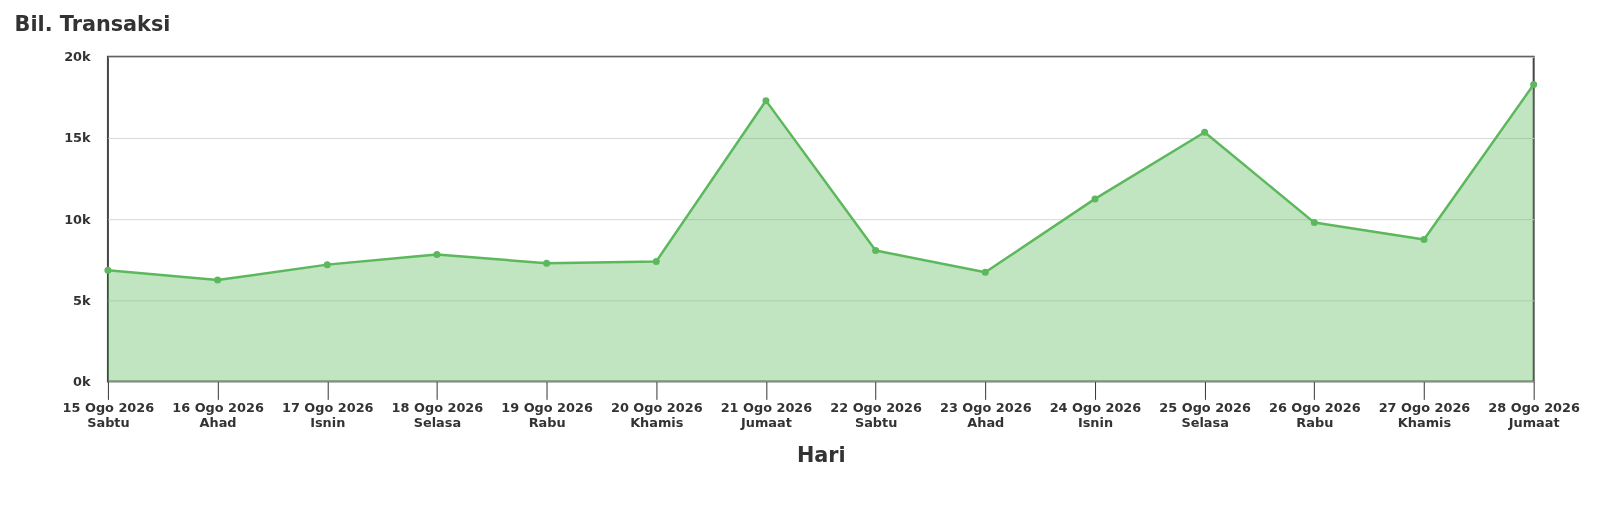 The image size is (1600, 523). Describe the element at coordinates (78, 138) in the screenshot. I see `y-tick-label: 15k` at that location.